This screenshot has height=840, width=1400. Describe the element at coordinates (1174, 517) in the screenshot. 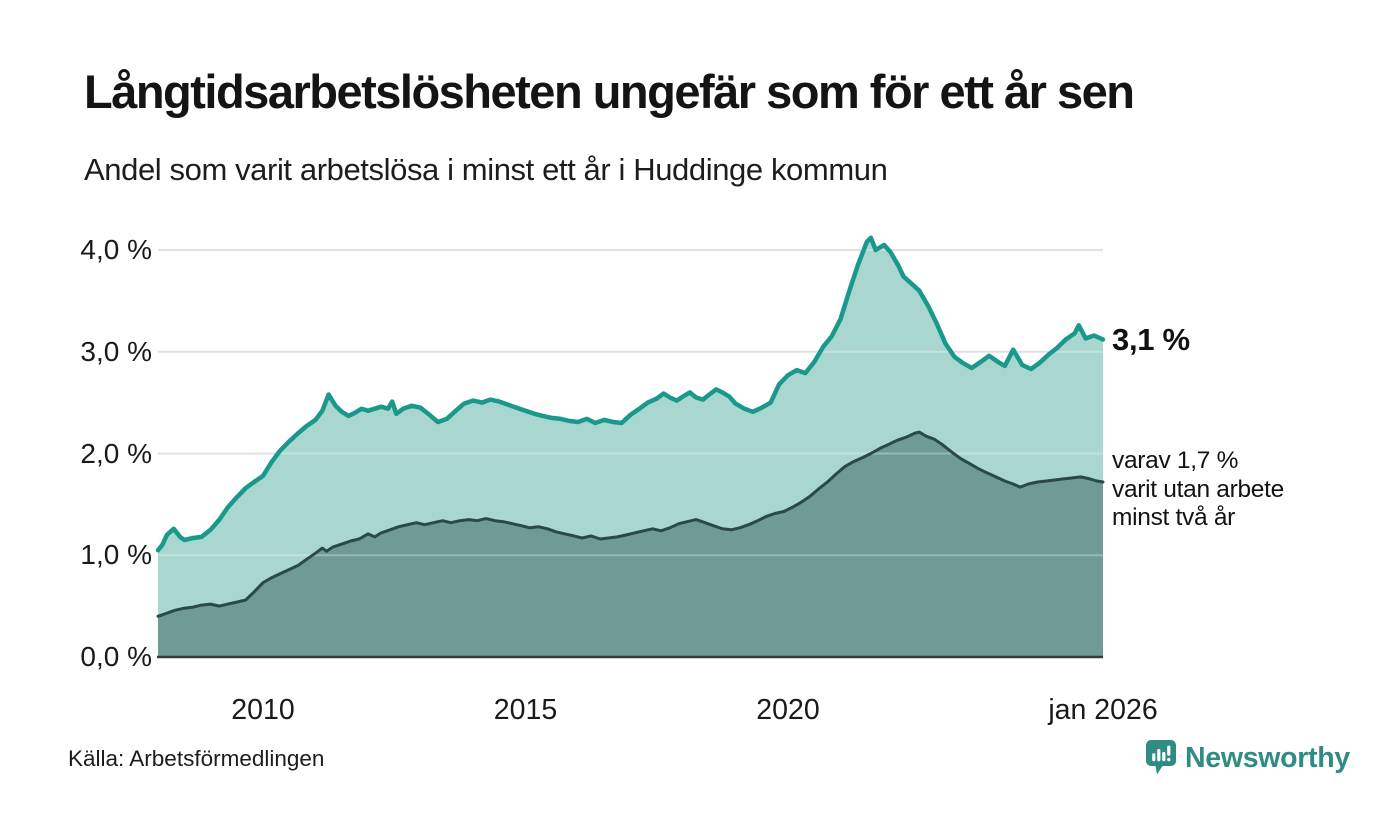

I see `annotation-two-years-line3: minst två år` at that location.